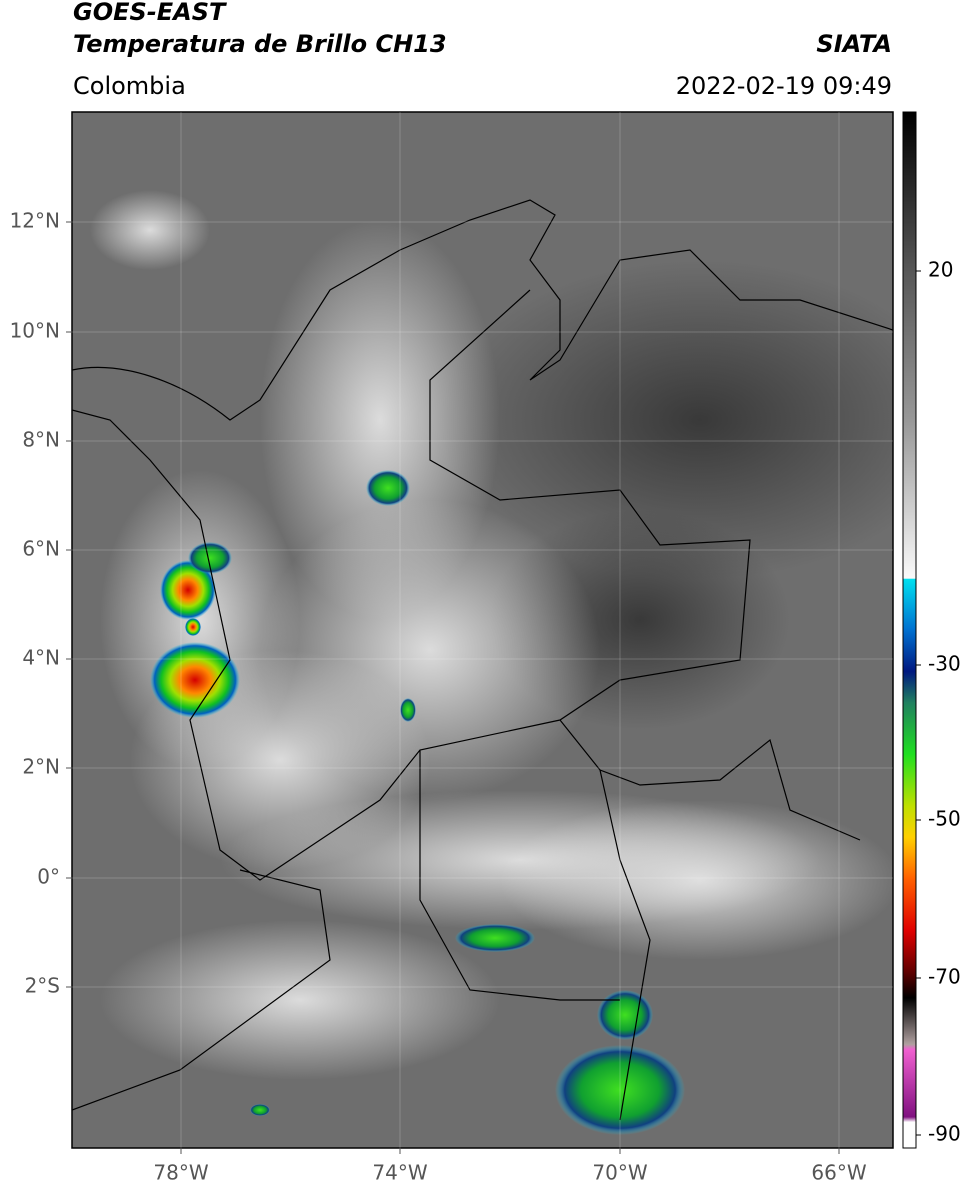 This screenshot has width=966, height=1190. I want to click on lat-label: 2°N, so click(41, 767).